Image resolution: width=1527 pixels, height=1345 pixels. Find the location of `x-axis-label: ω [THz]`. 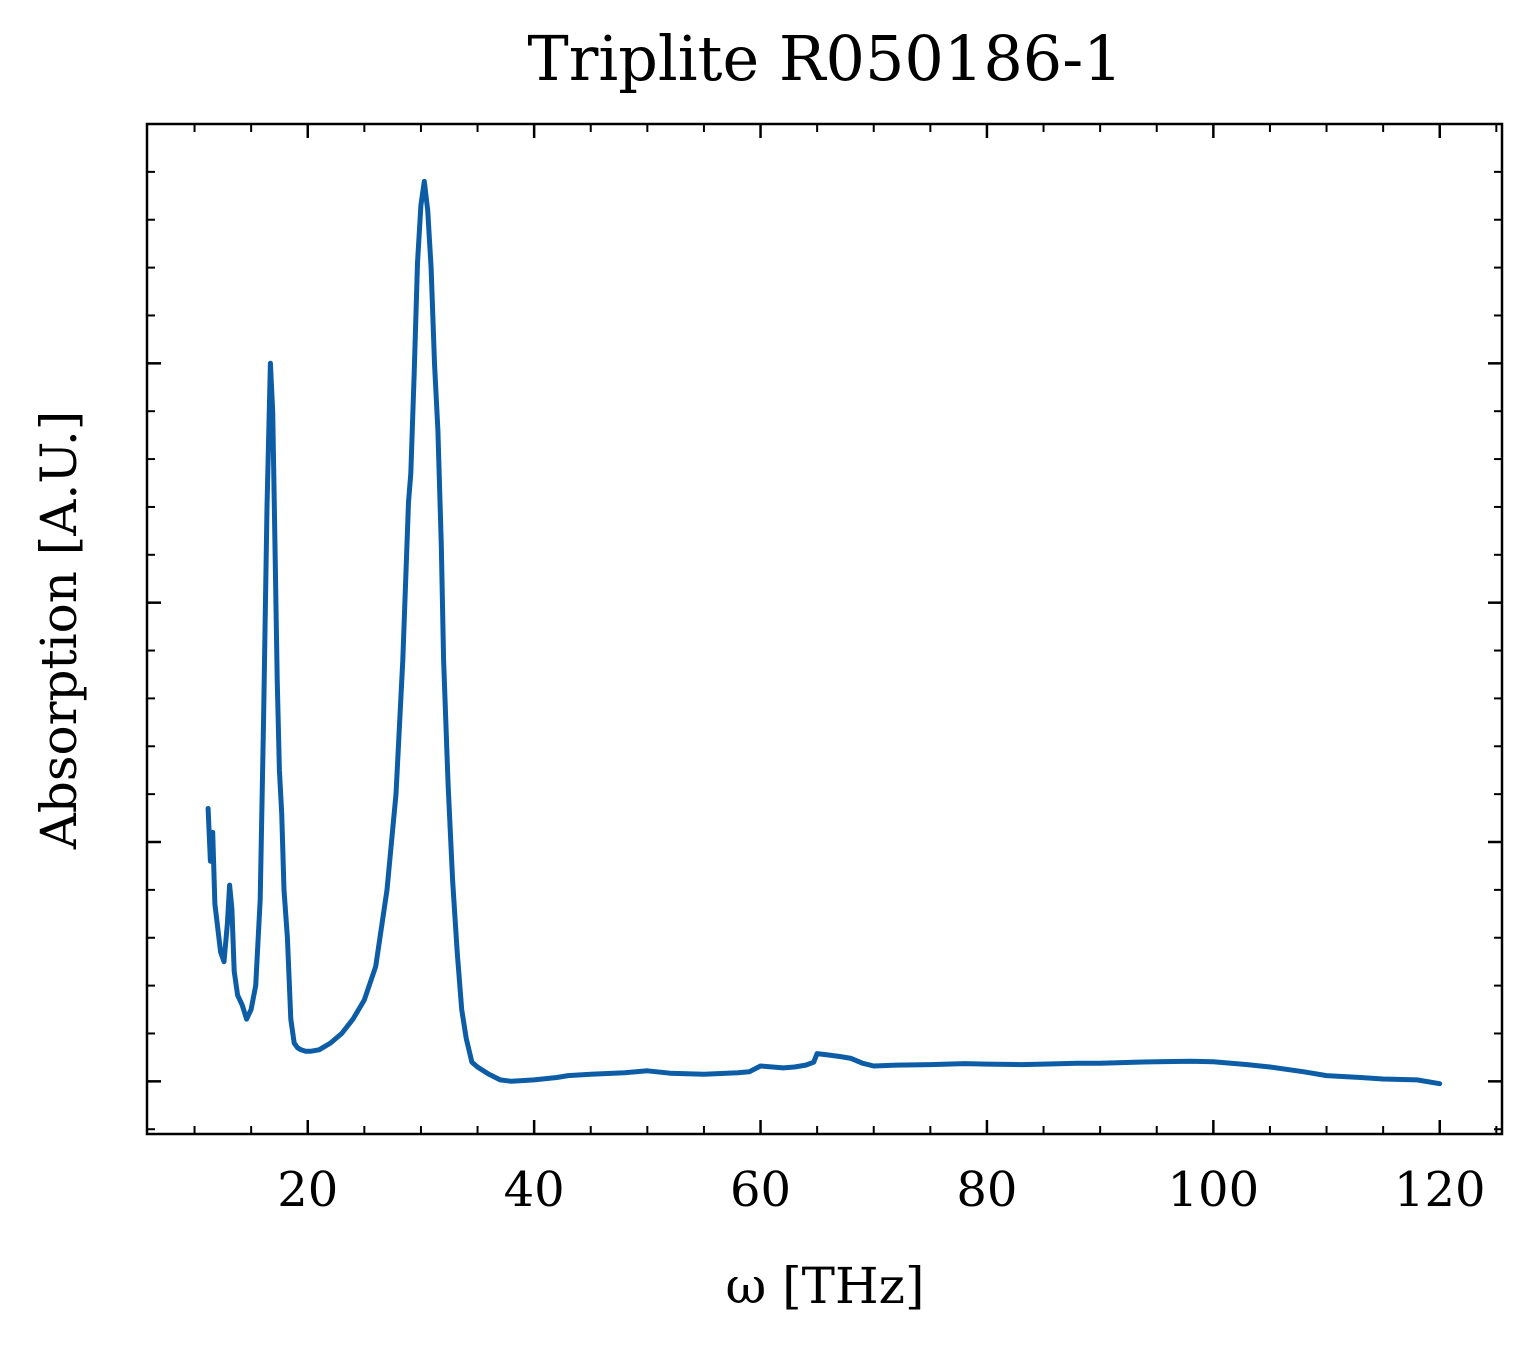

x-axis-label: ω [THz] is located at coordinates (825, 1286).